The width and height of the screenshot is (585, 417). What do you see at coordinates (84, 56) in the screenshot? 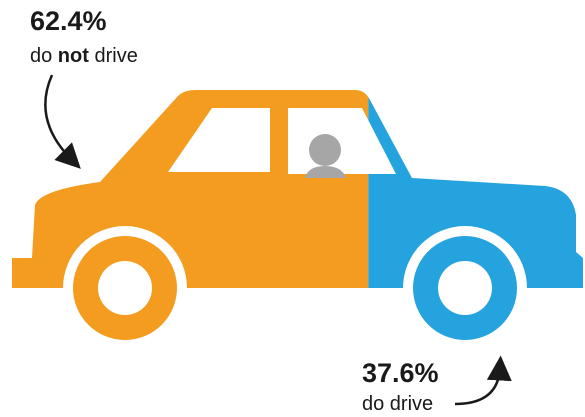
I see `category-label: do not drive` at bounding box center [84, 56].